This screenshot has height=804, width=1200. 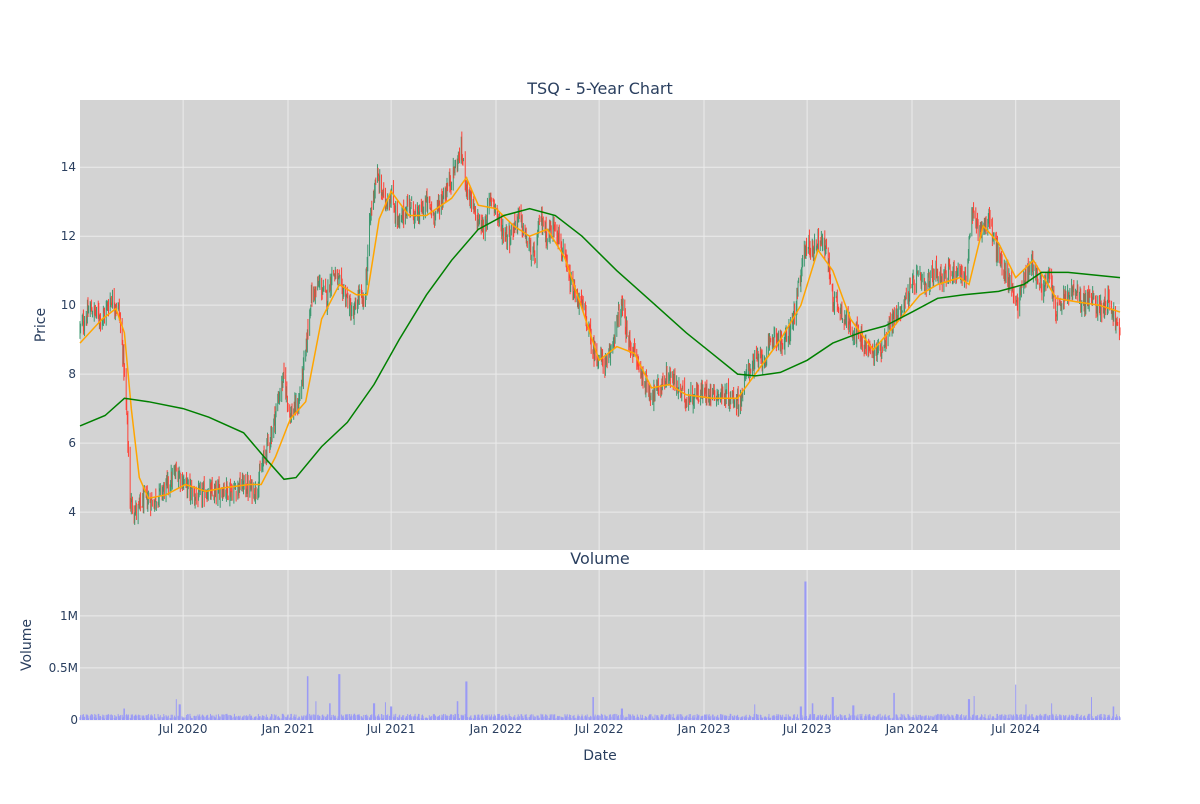 I want to click on price-chart-title: TSQ - 5-Year Chart, so click(x=599, y=88).